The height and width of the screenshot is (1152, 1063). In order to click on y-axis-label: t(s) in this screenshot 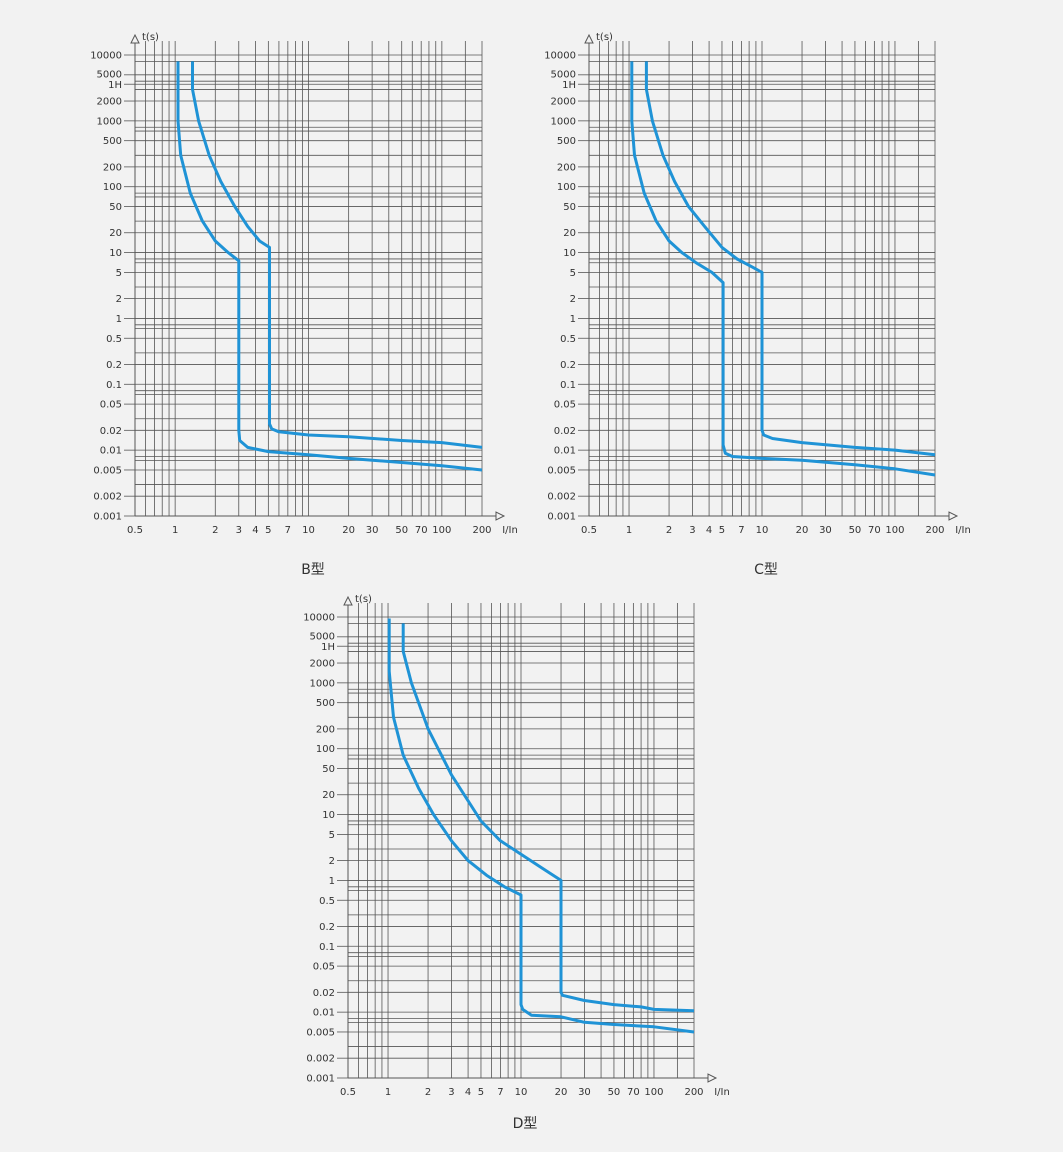, I will do `click(363, 599)`.